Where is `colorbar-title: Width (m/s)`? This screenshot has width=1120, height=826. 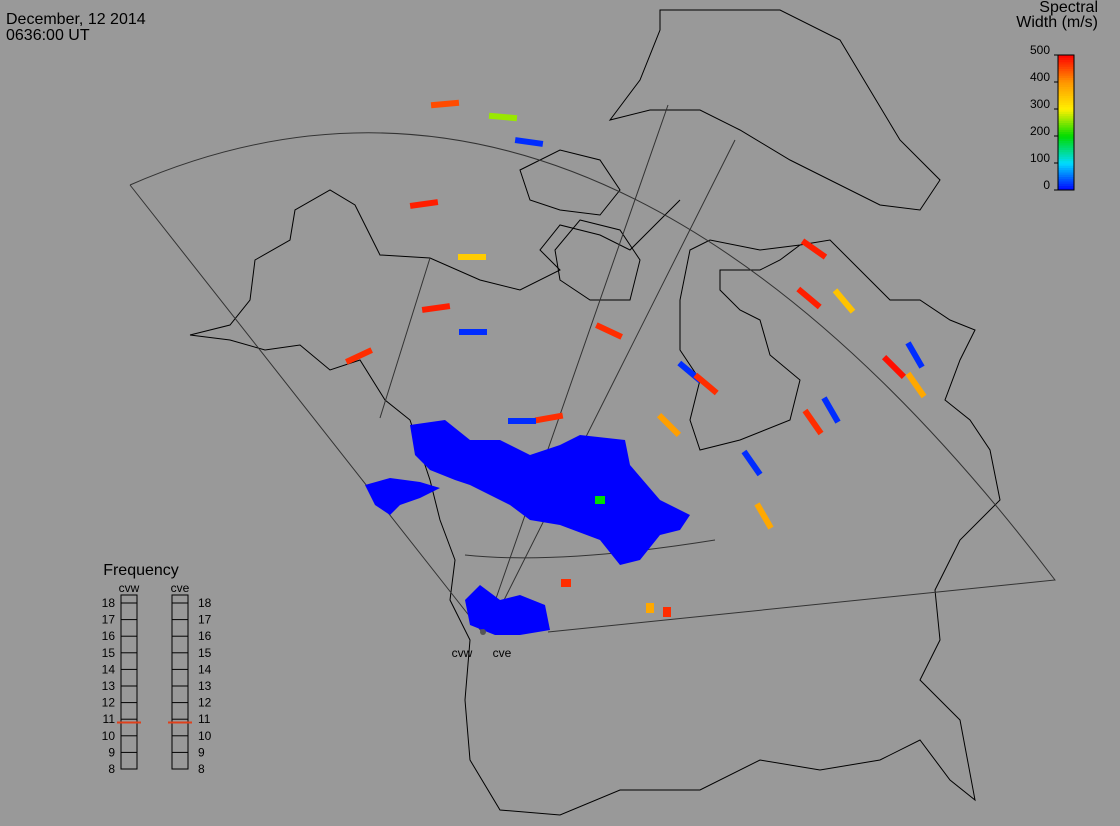
colorbar-title: Width (m/s) is located at coordinates (1057, 22).